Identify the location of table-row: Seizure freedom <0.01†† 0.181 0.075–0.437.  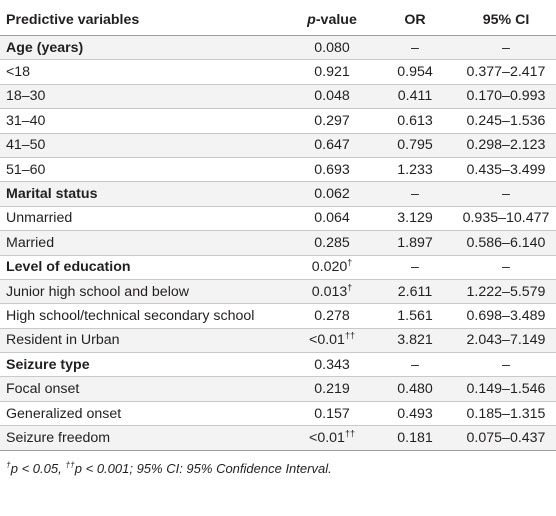
(278, 438).